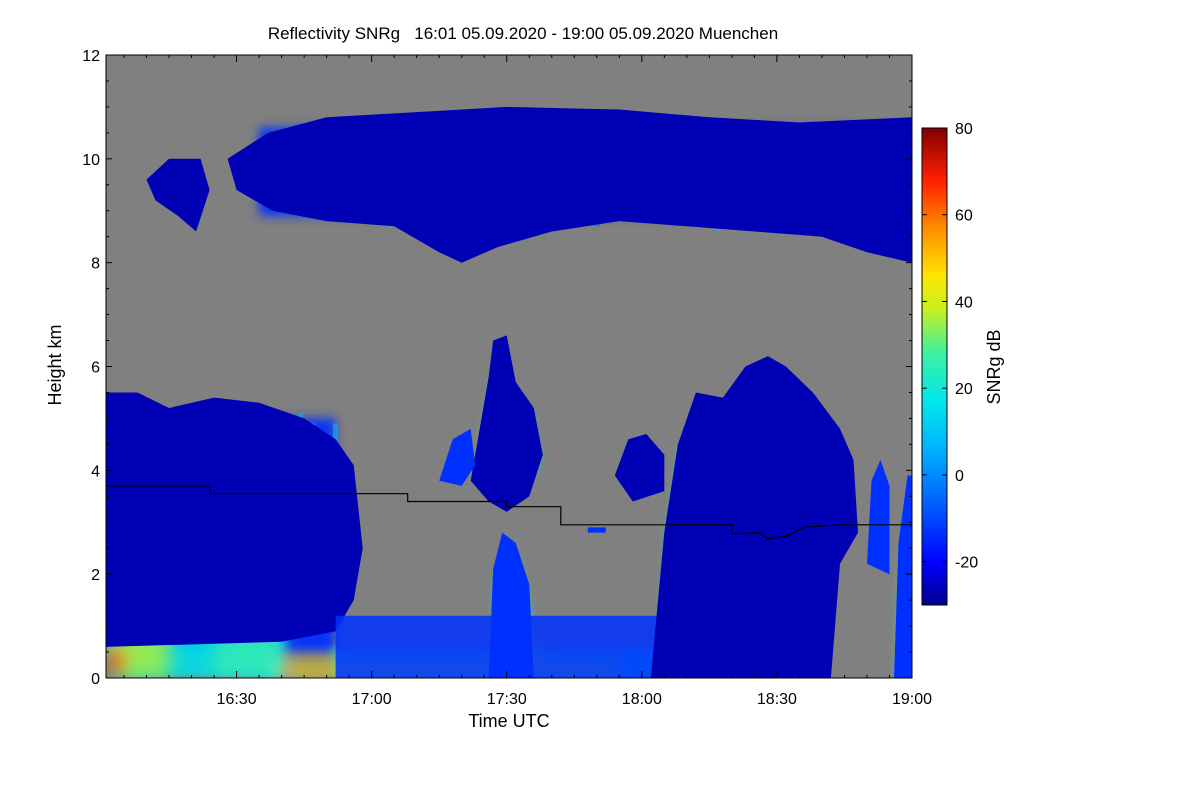  I want to click on x-axis-label: Time UTC, so click(508, 721).